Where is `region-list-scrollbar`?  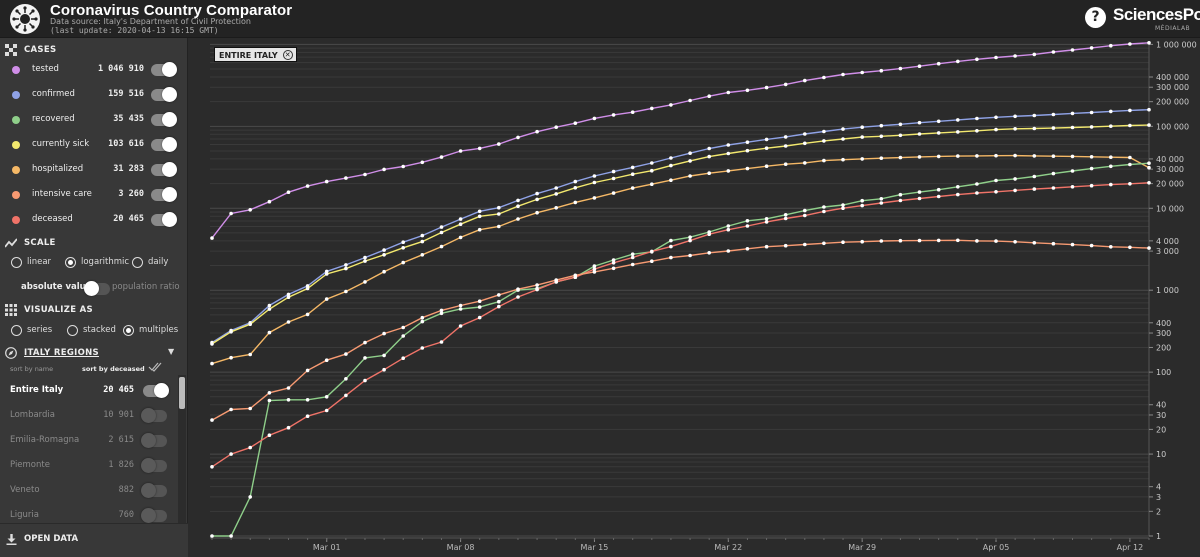
region-list-scrollbar is located at coordinates (182, 449).